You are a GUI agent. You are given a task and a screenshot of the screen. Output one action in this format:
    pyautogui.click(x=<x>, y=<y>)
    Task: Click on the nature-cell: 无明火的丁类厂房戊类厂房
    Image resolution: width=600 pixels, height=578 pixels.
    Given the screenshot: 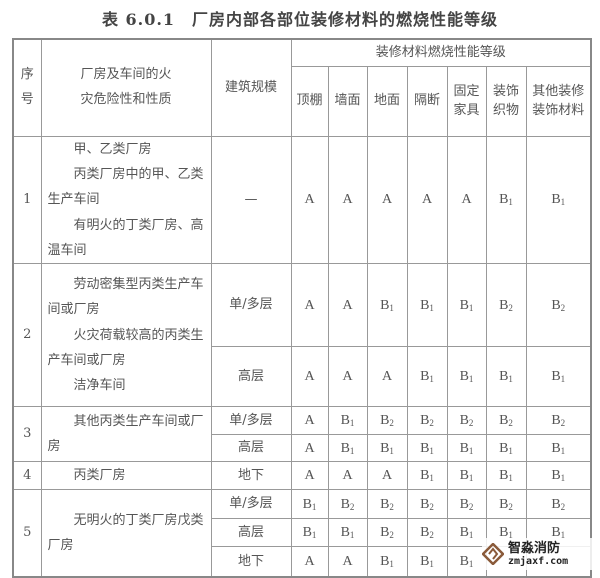 What is the action you would take?
    pyautogui.click(x=126, y=533)
    